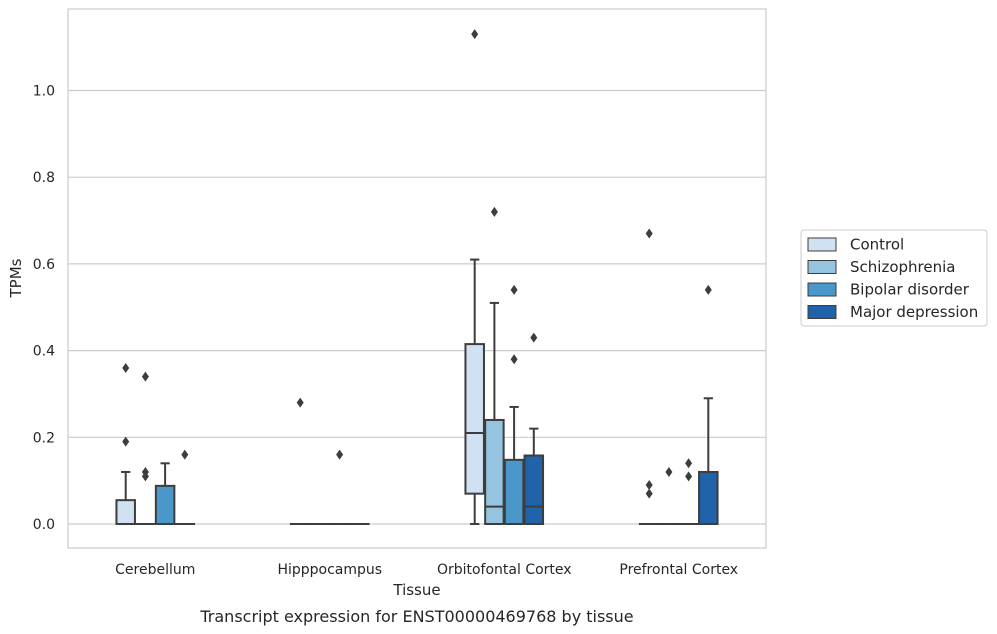 Image resolution: width=997 pixels, height=634 pixels. What do you see at coordinates (44, 352) in the screenshot?
I see `y-tick-label: 0.4` at bounding box center [44, 352].